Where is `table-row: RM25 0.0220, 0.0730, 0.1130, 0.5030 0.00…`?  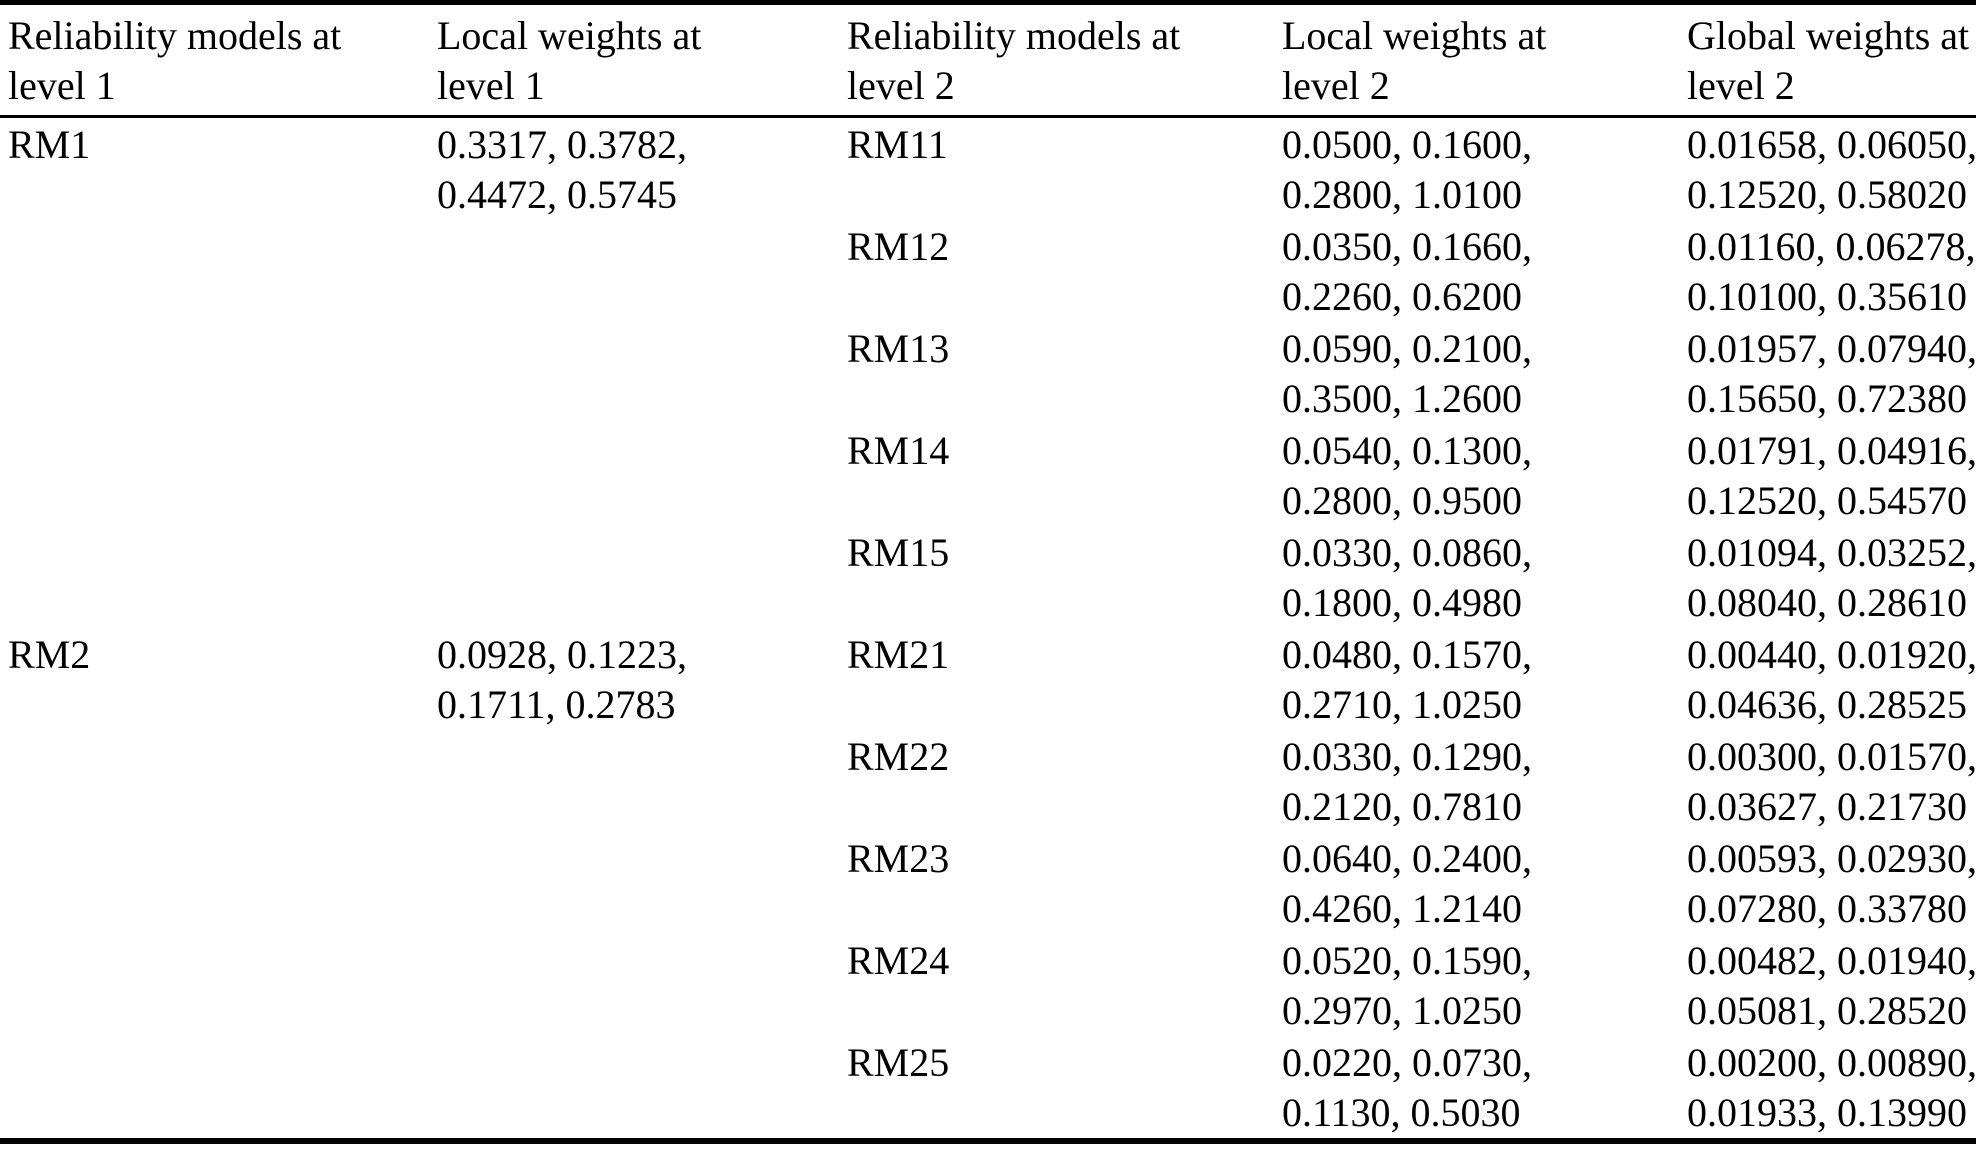
table-row: RM25 0.0220, 0.0730, 0.1130, 0.5030 0.00… is located at coordinates (988, 1088).